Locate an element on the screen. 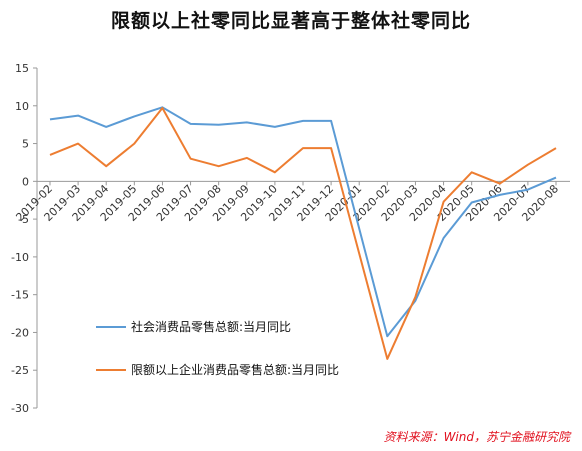 This screenshot has width=582, height=451. y-tick-label: -5 is located at coordinates (23, 219).